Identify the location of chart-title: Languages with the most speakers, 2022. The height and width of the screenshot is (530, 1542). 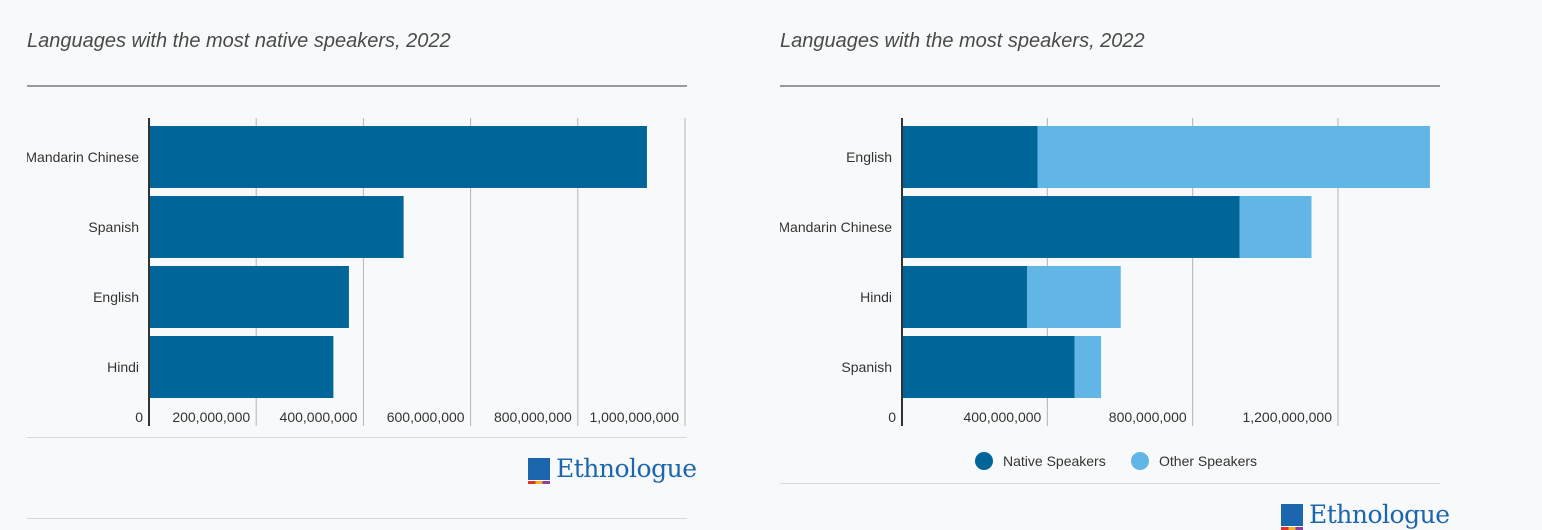
(962, 41).